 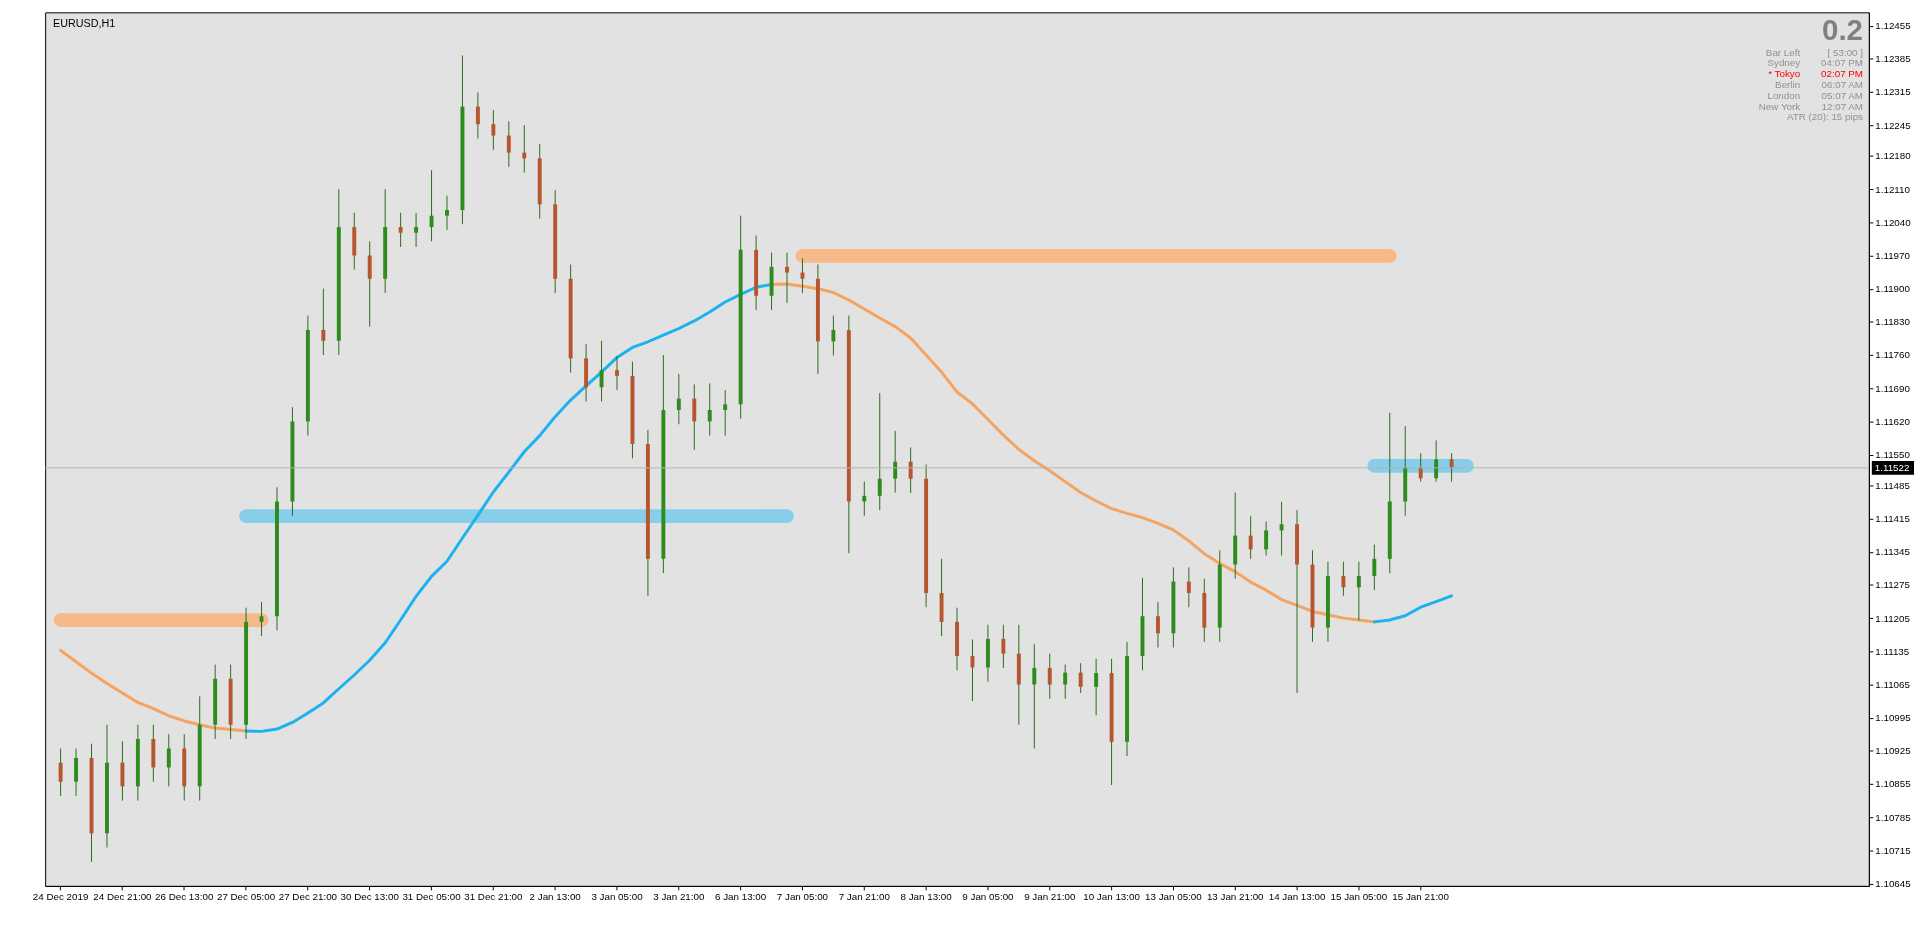 I want to click on x-tick-label: 24 Dec 2019, so click(x=60, y=897).